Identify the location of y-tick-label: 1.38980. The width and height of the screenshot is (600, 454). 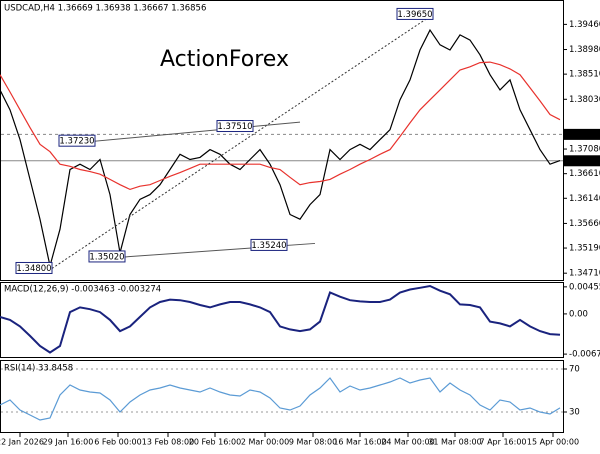
(584, 50).